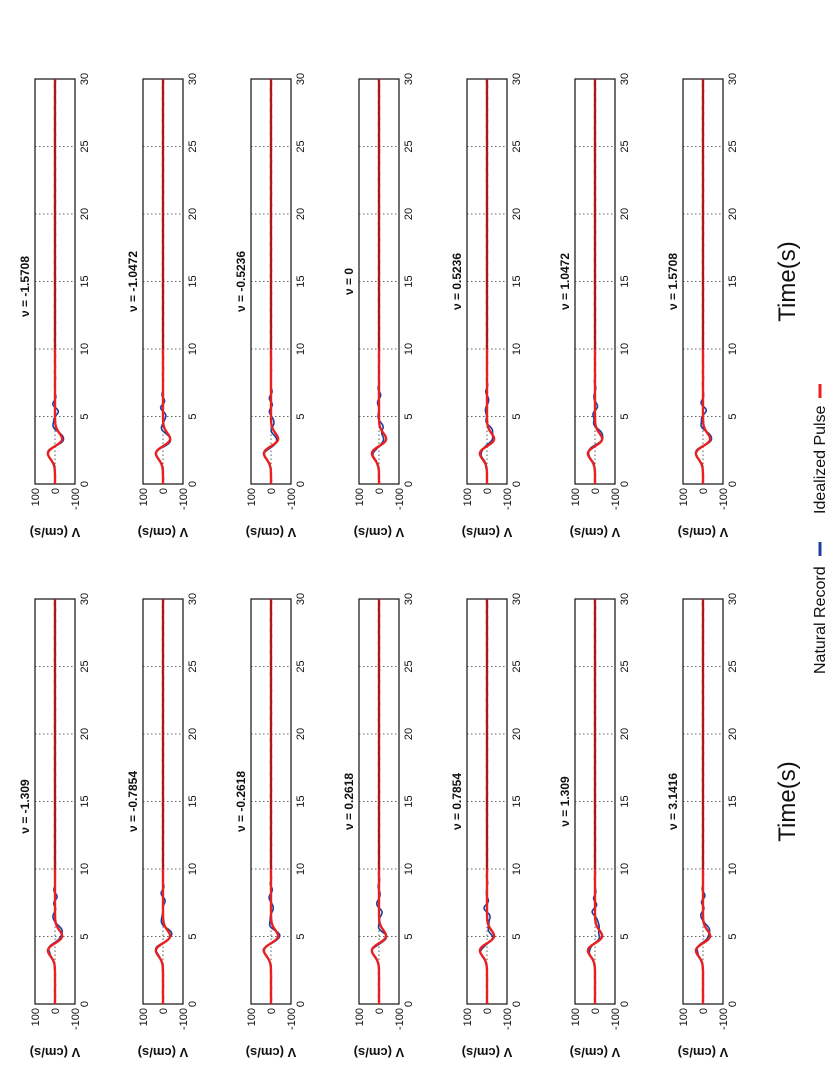 This screenshot has height=1074, width=836. I want to click on panel-title: ν = -1.5708, so click(25, 286).